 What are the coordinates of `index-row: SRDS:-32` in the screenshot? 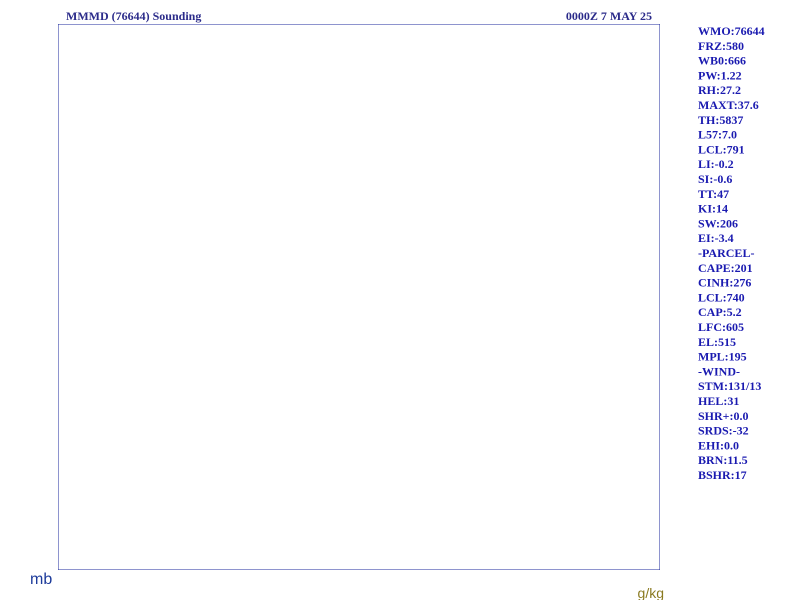 It's located at (723, 431).